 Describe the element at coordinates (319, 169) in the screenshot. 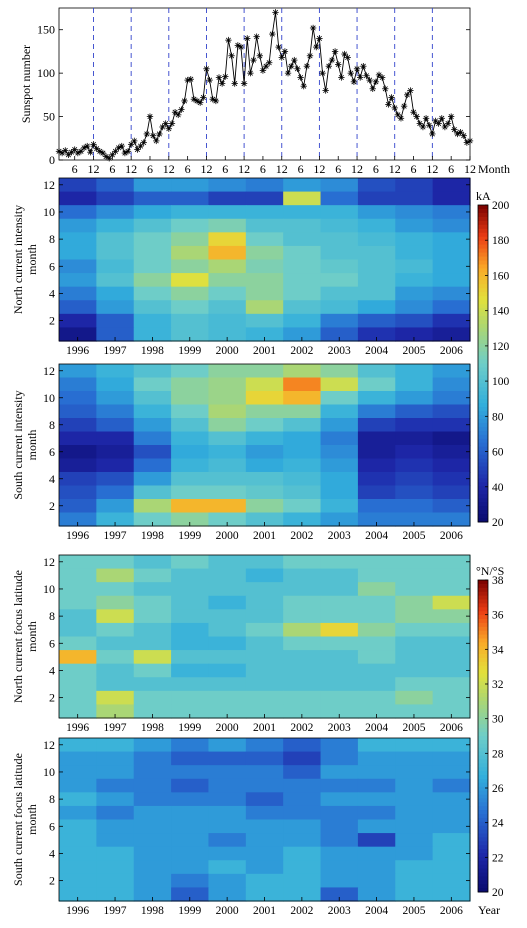

I see `sunspot-xtick-label: 12` at that location.